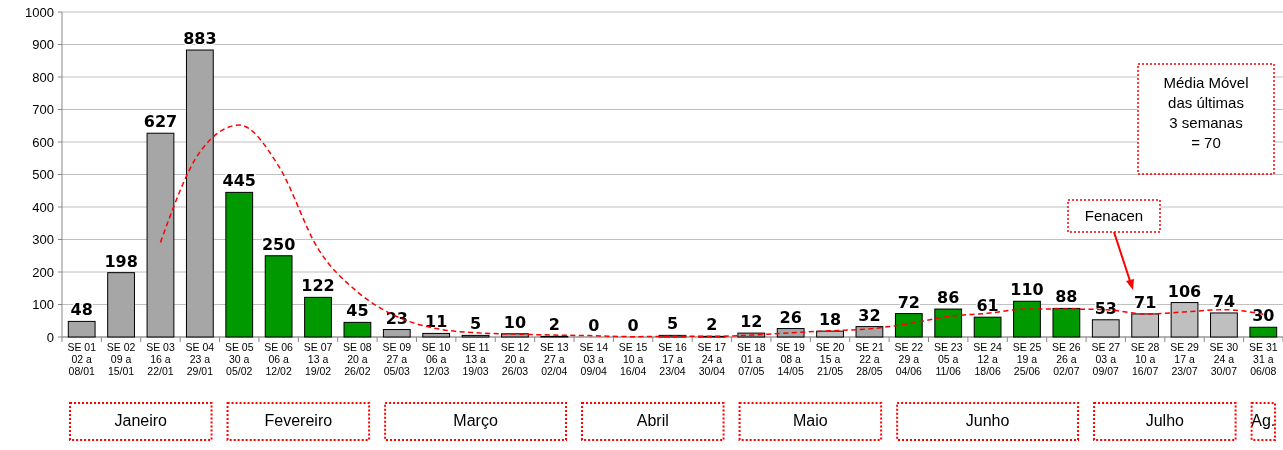  I want to click on x-tick-label: SE 06 06 a 12/02, so click(279, 359).